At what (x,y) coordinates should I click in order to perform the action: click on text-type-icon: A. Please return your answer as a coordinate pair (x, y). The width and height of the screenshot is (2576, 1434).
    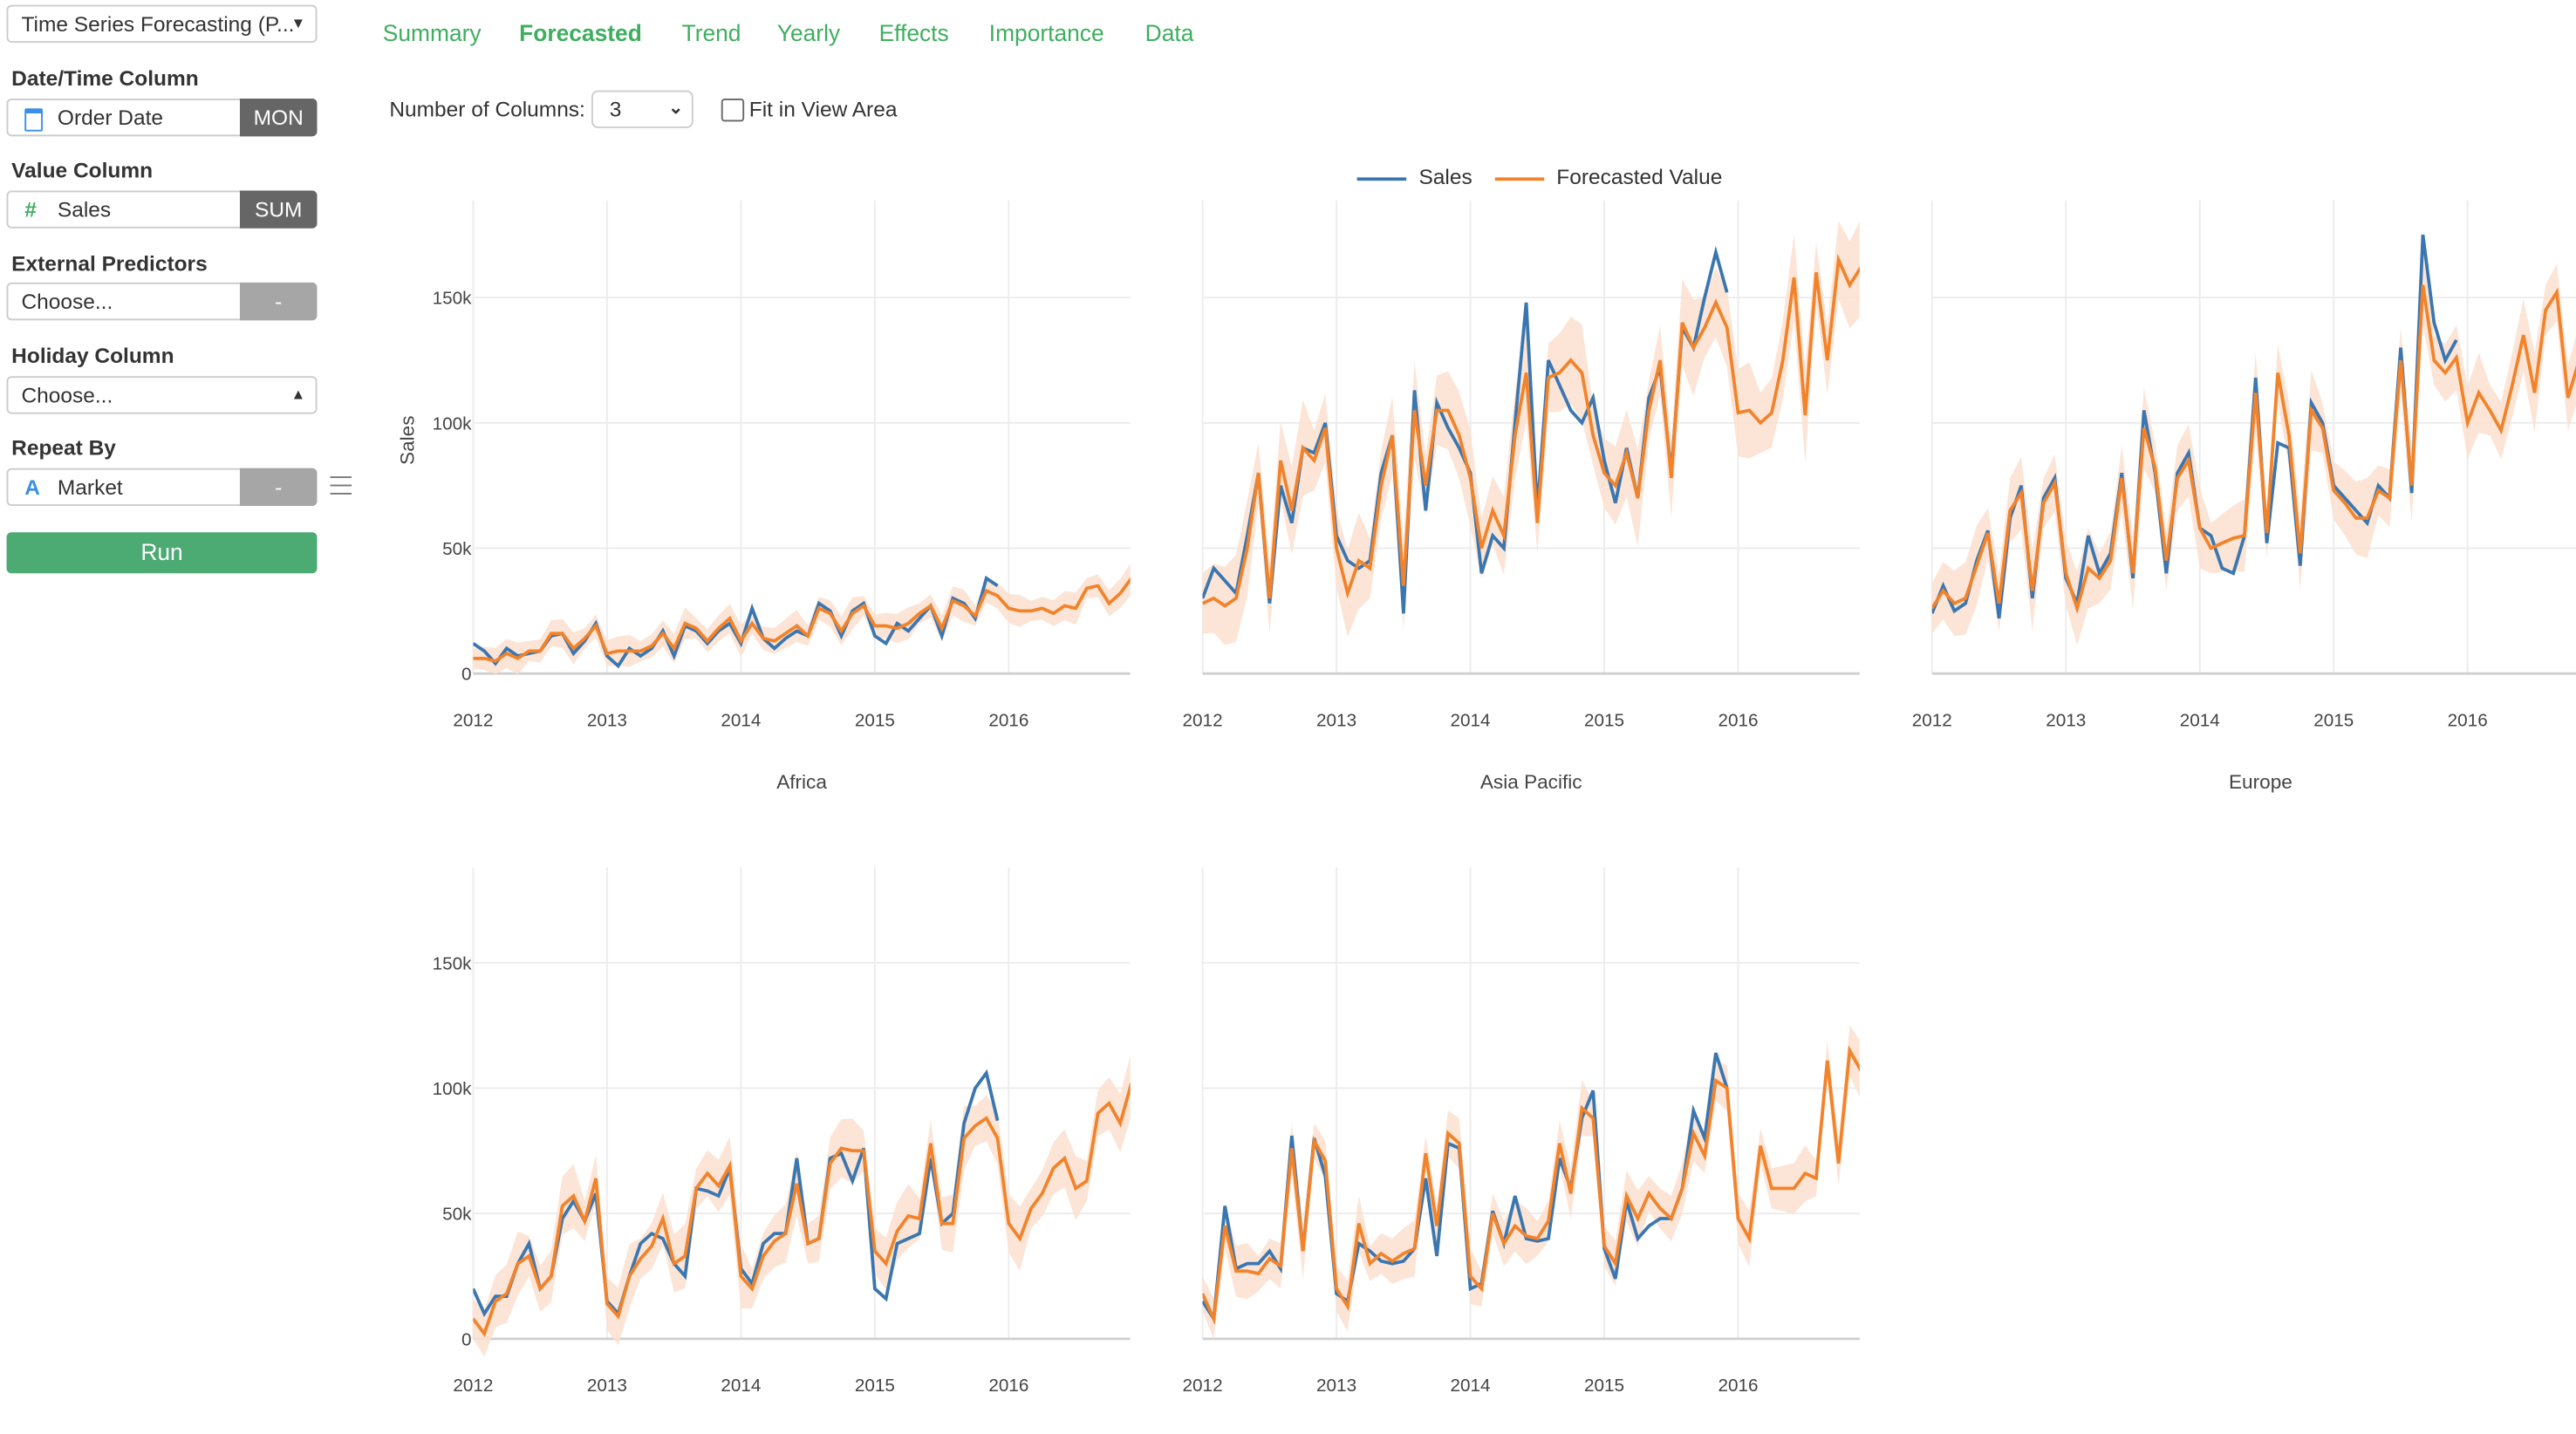
    Looking at the image, I should click on (32, 488).